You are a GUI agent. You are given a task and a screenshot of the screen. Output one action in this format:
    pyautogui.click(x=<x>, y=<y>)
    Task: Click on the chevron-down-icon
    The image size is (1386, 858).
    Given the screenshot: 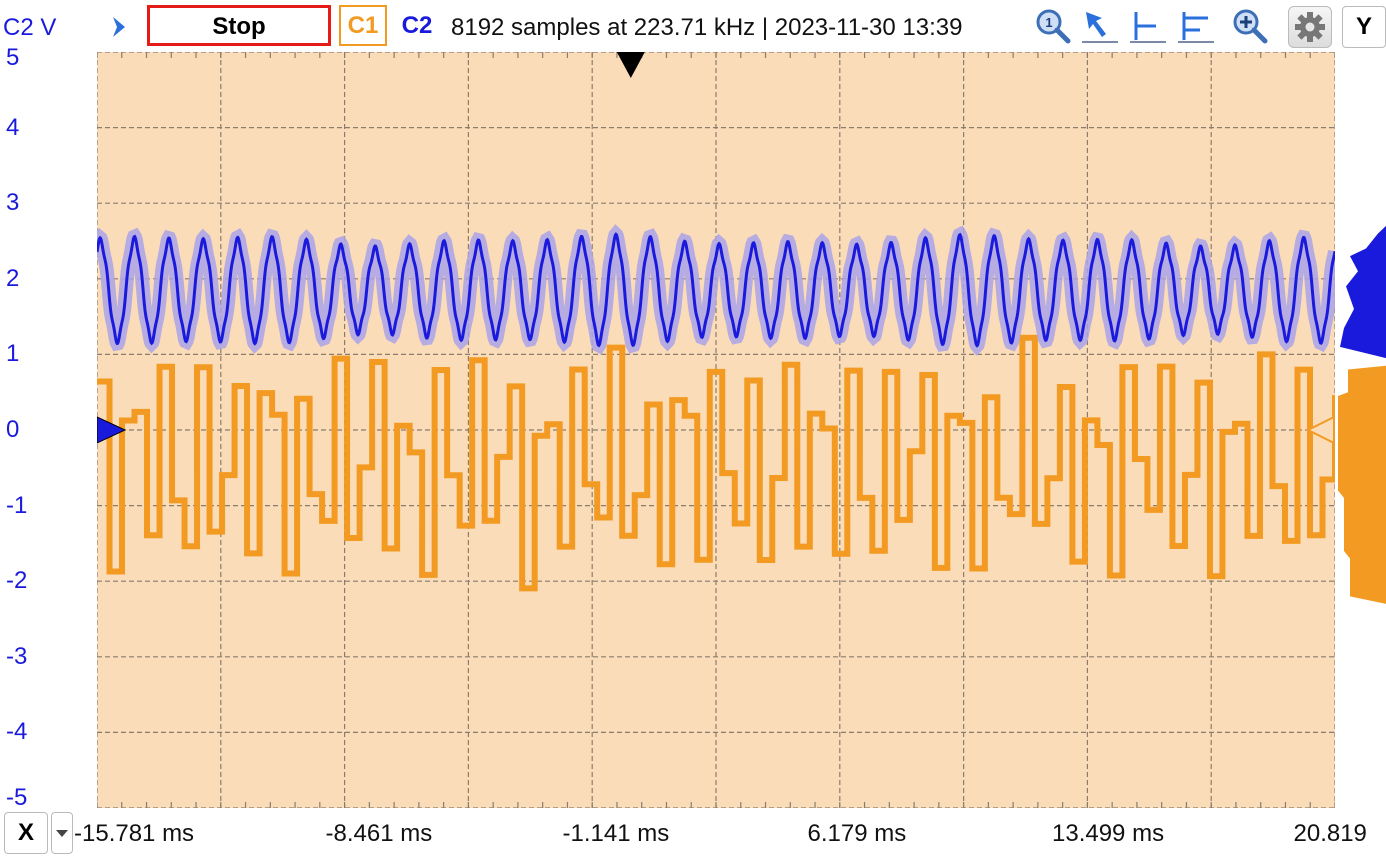 What is the action you would take?
    pyautogui.click(x=62, y=833)
    